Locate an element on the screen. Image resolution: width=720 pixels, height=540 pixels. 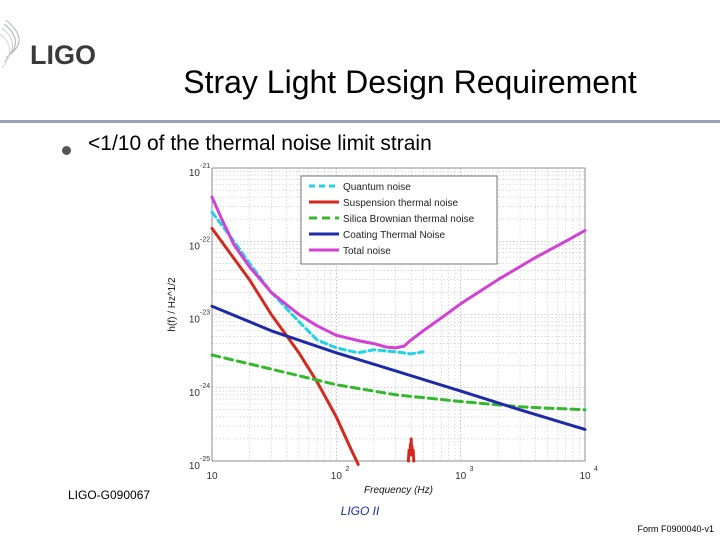
ligo-logo-swirl-icon is located at coordinates (10, 44).